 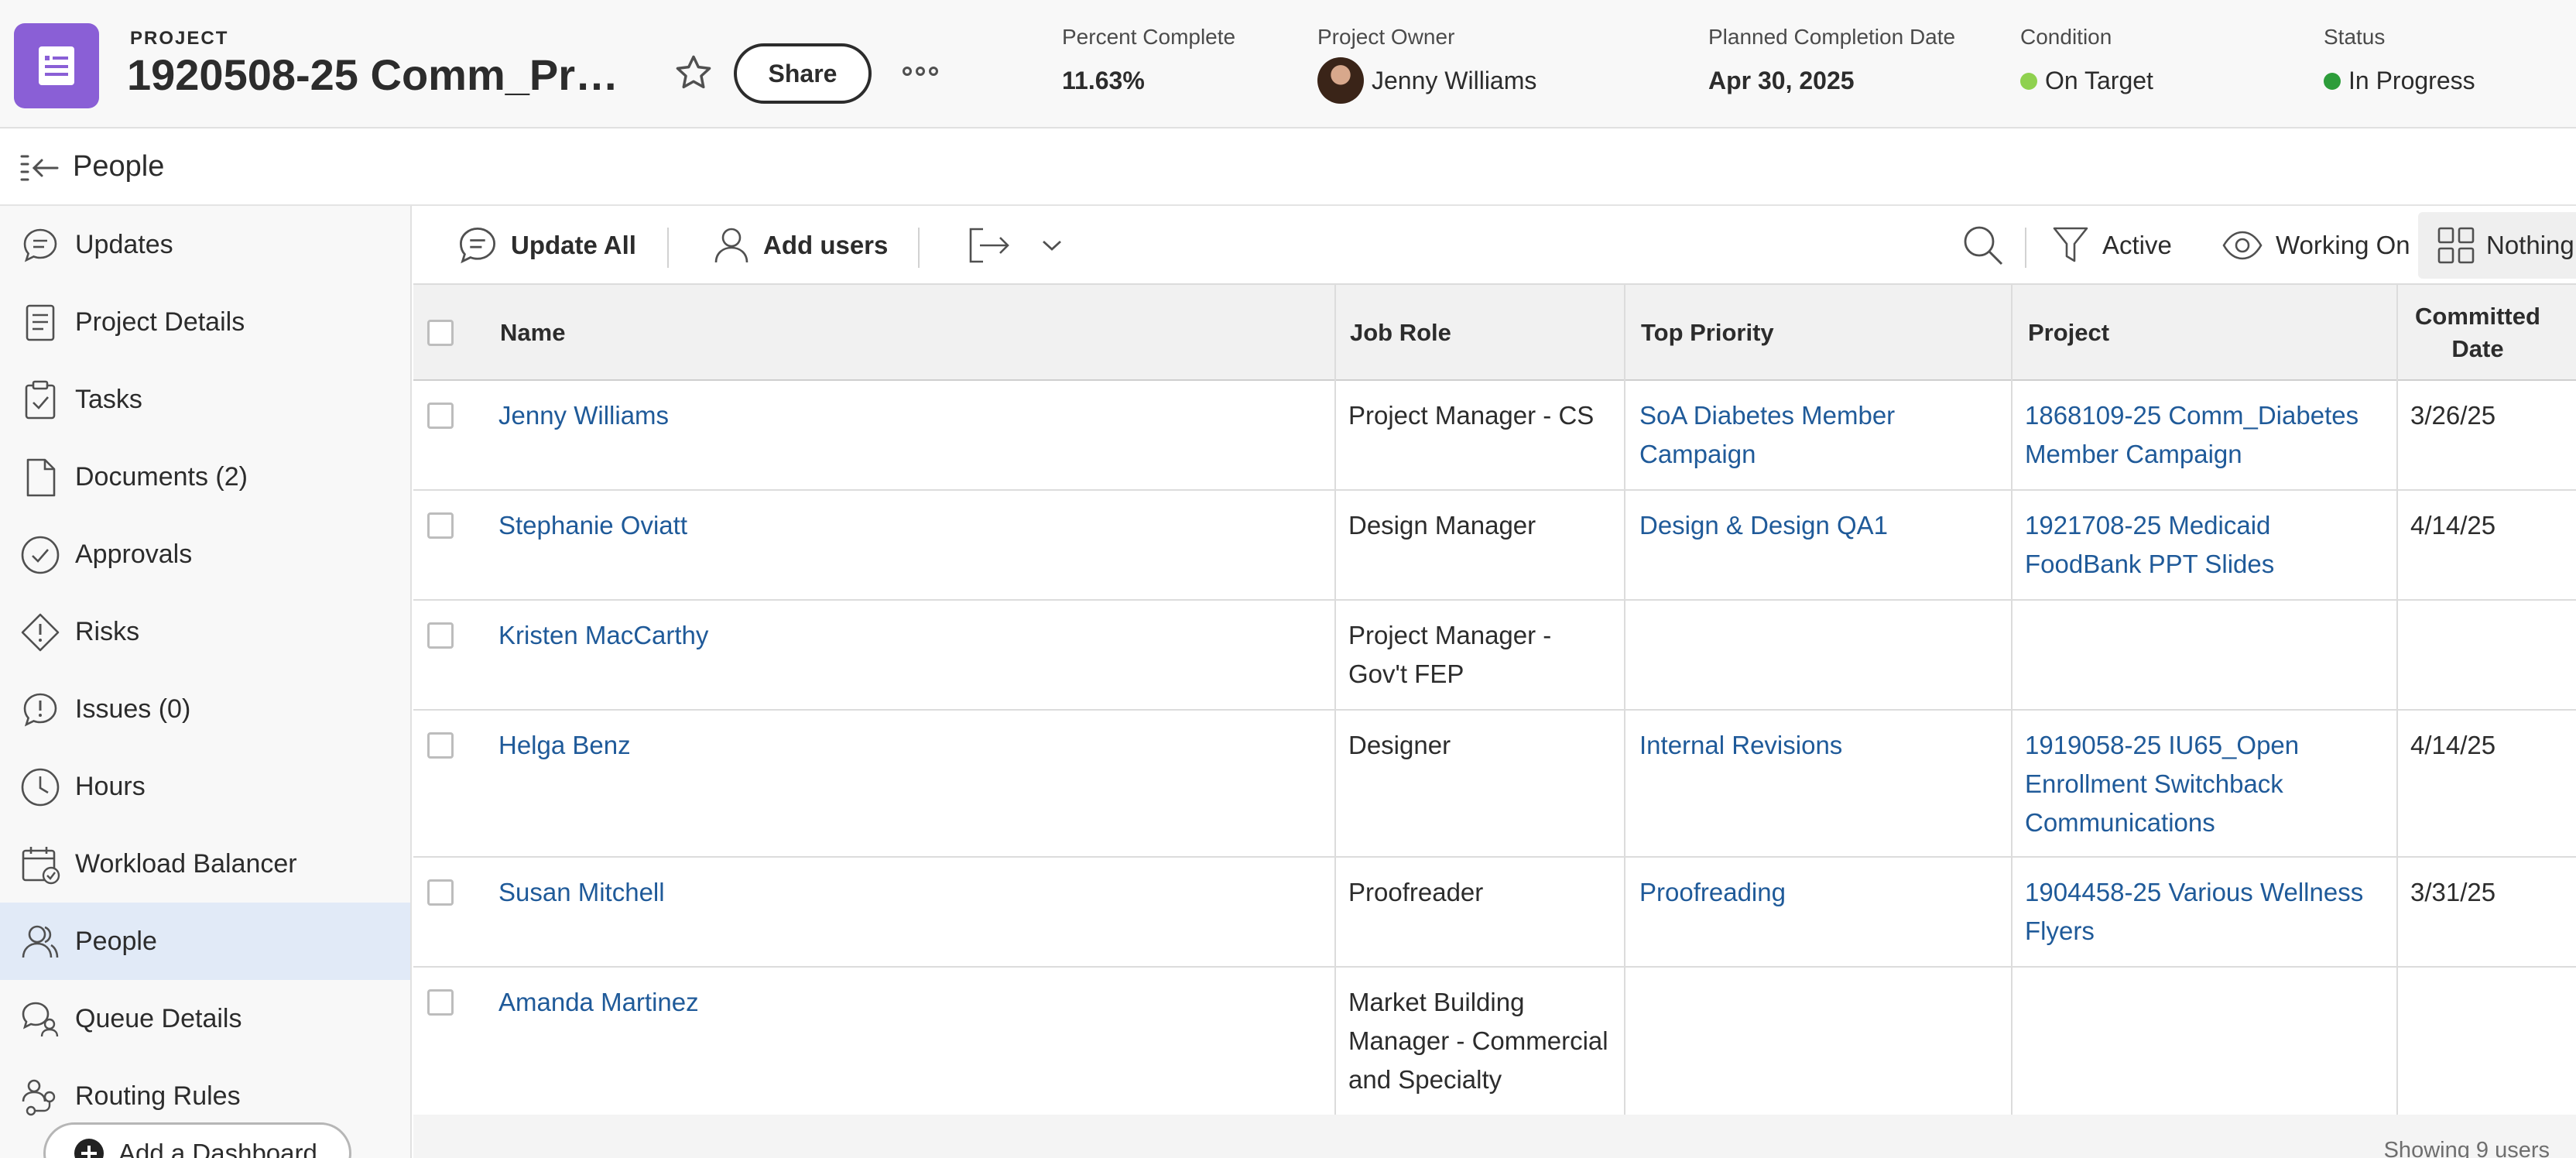 What do you see at coordinates (1767, 434) in the screenshot?
I see `top-priority-link: SoA Diabetes Member Campaign` at bounding box center [1767, 434].